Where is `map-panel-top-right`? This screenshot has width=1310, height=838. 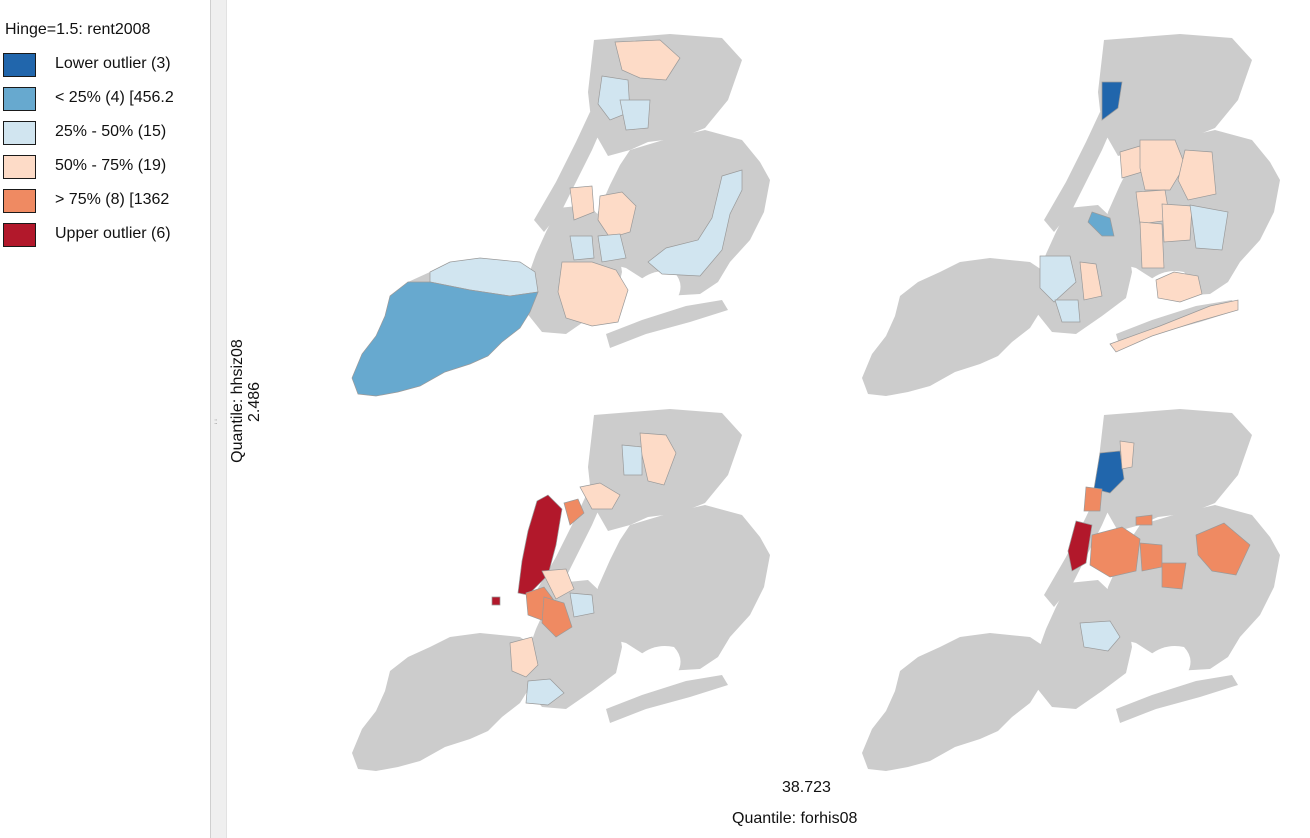
map-panel-top-right is located at coordinates (1071, 215).